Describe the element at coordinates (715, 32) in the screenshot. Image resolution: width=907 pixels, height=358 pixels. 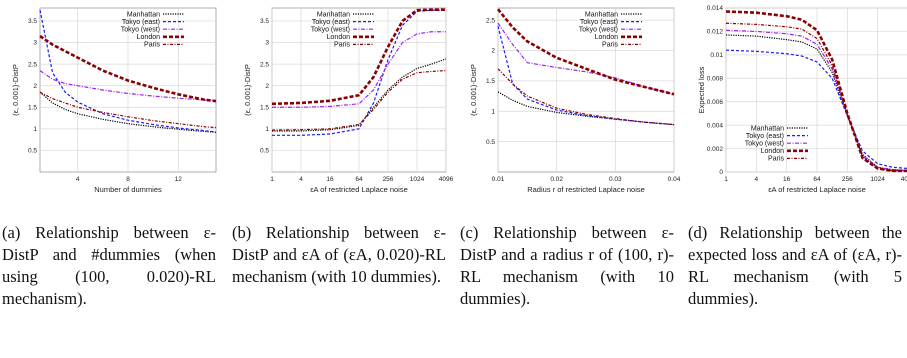
I see `y-tick-label: 0.012` at that location.